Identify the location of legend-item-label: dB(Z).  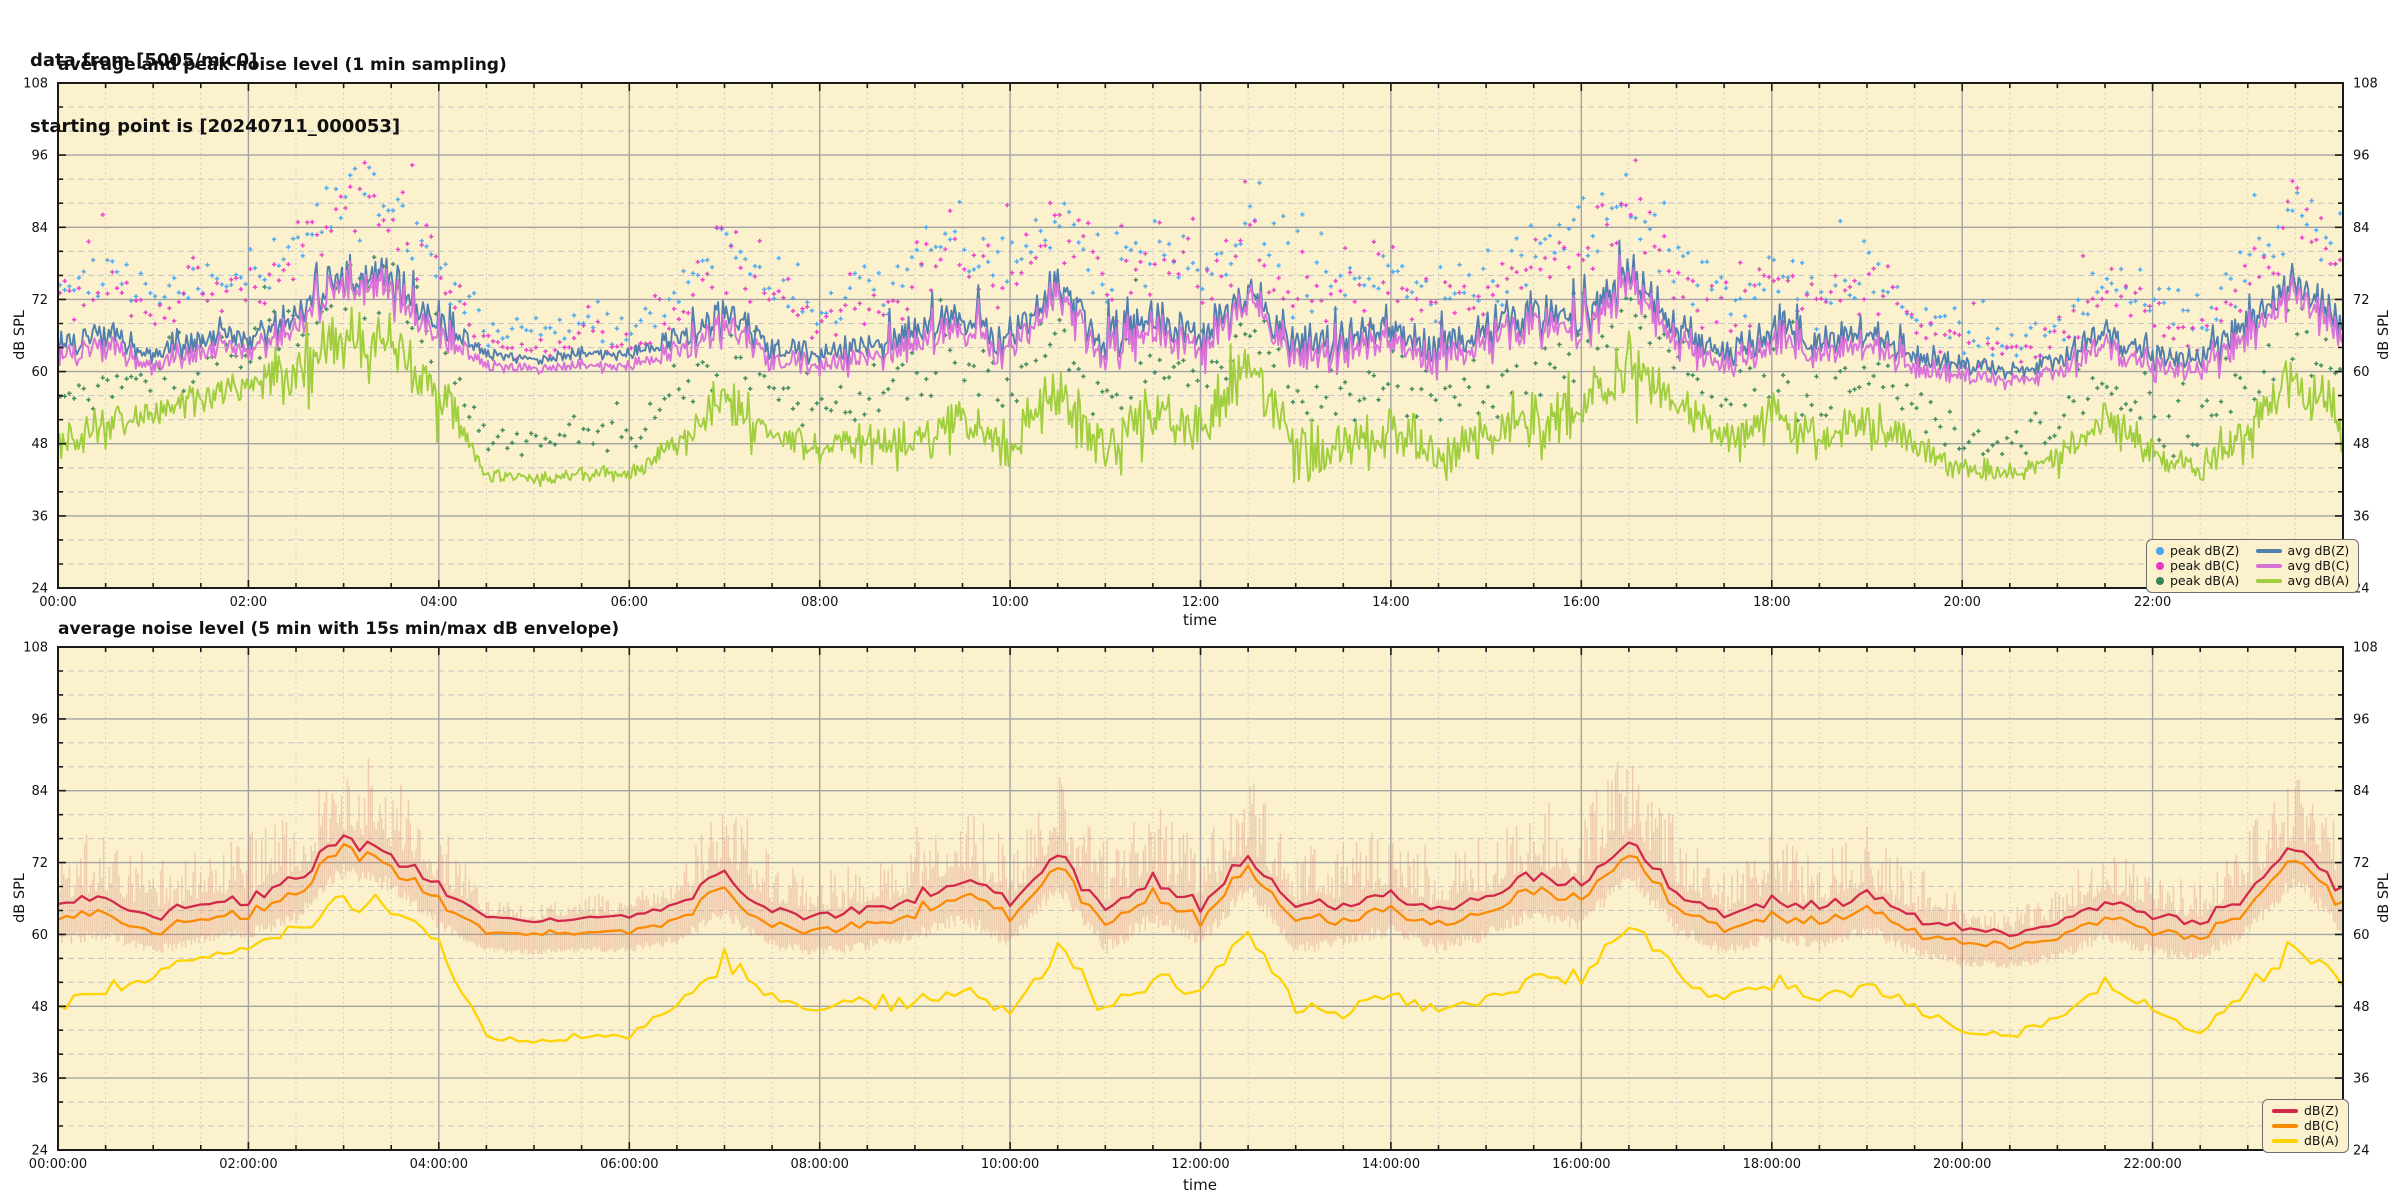
(2321, 1110).